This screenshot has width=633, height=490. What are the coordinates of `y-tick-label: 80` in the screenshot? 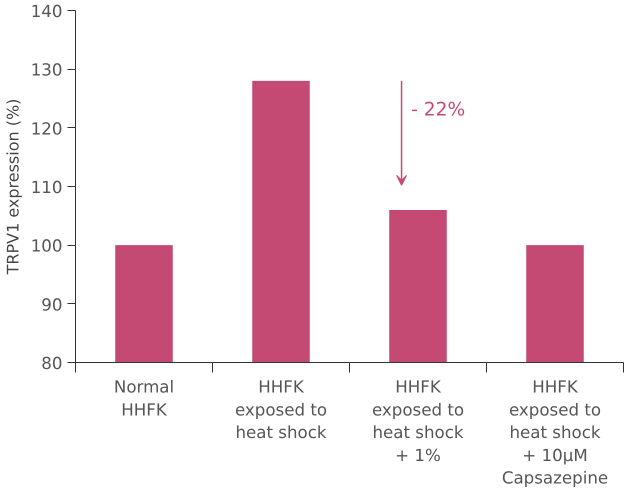 It's located at (52, 363).